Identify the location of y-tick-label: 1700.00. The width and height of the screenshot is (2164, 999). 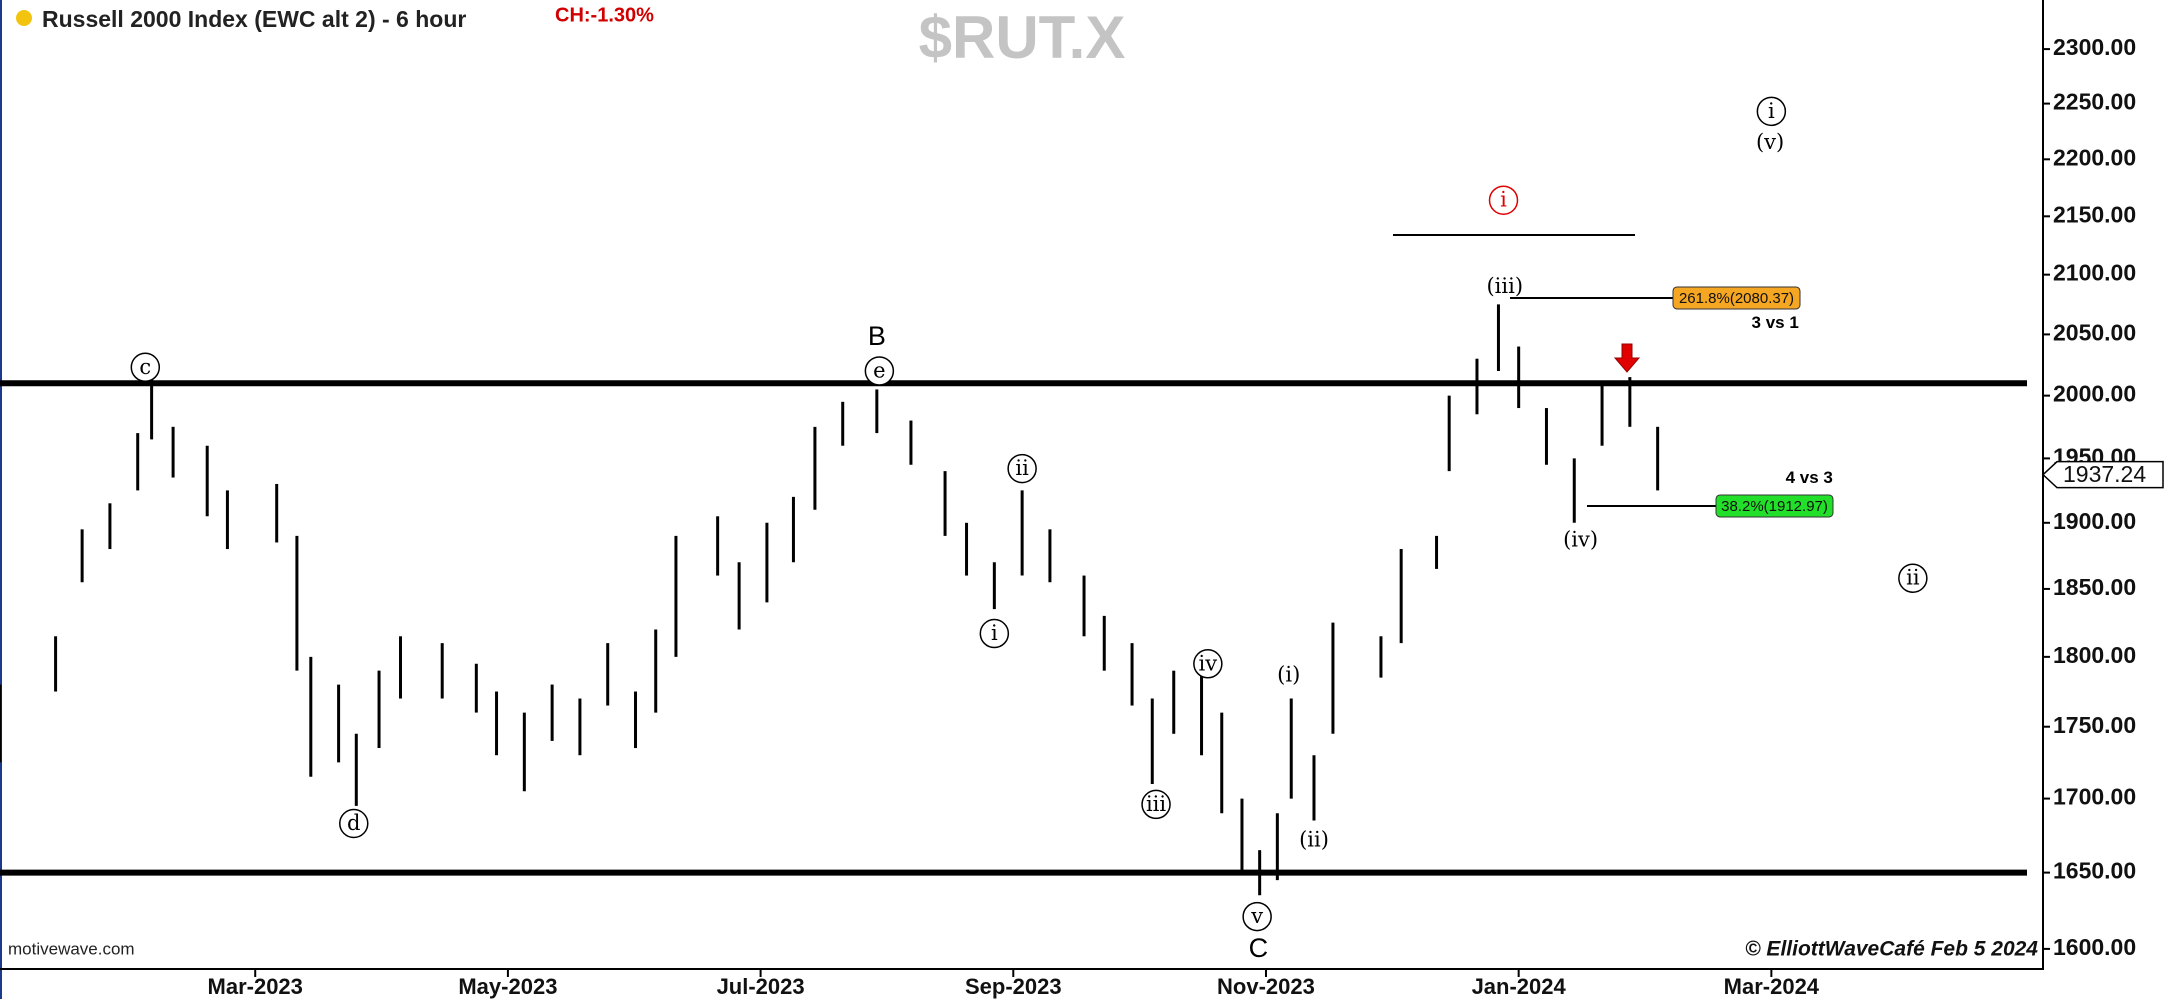
(2094, 797).